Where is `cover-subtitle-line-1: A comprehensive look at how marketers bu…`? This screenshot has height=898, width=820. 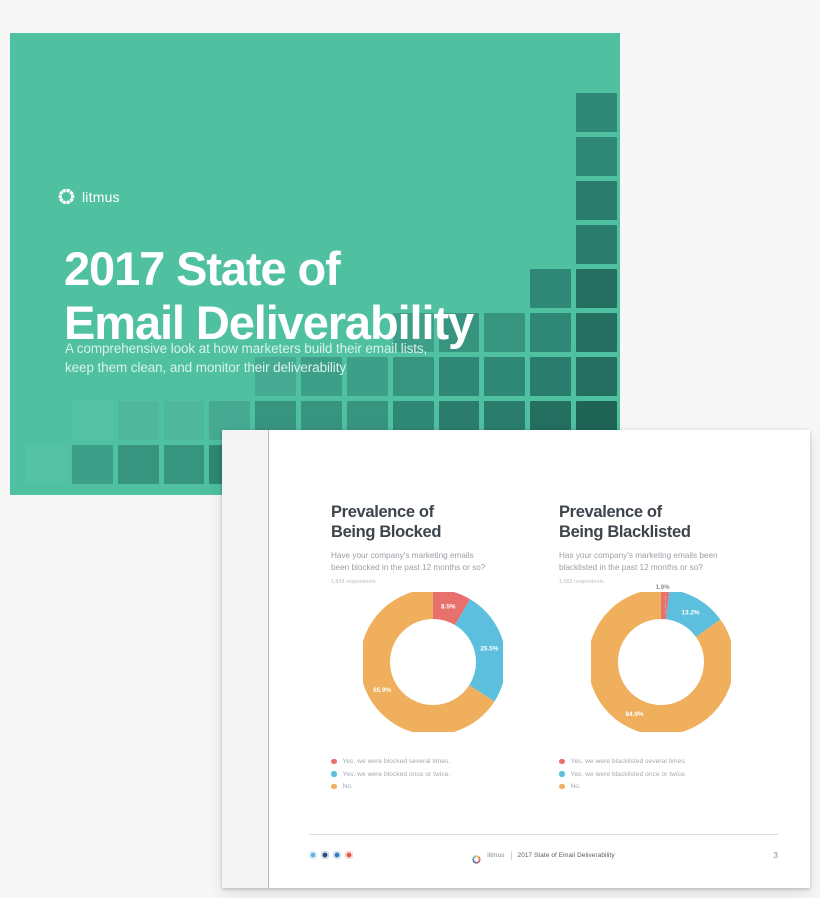
cover-subtitle-line-1: A comprehensive look at how marketers bu… is located at coordinates (246, 348).